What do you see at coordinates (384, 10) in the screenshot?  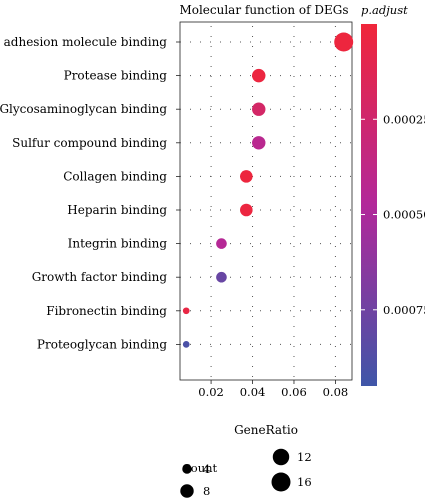 I see `color-legend-title: p.adjust` at bounding box center [384, 10].